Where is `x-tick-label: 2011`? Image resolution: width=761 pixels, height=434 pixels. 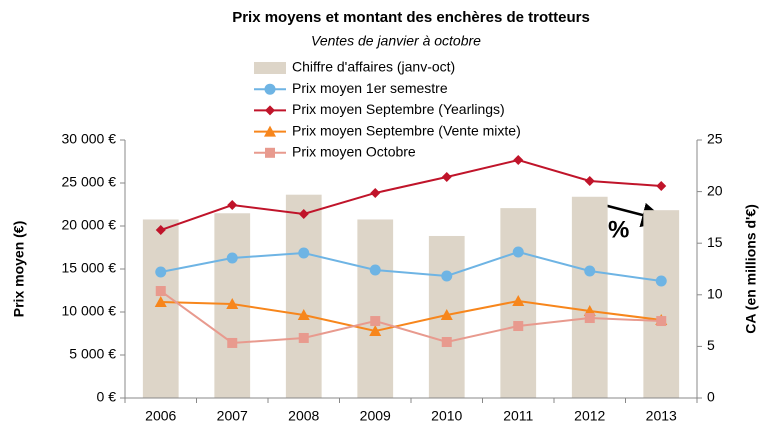
x-tick-label: 2011 is located at coordinates (518, 416).